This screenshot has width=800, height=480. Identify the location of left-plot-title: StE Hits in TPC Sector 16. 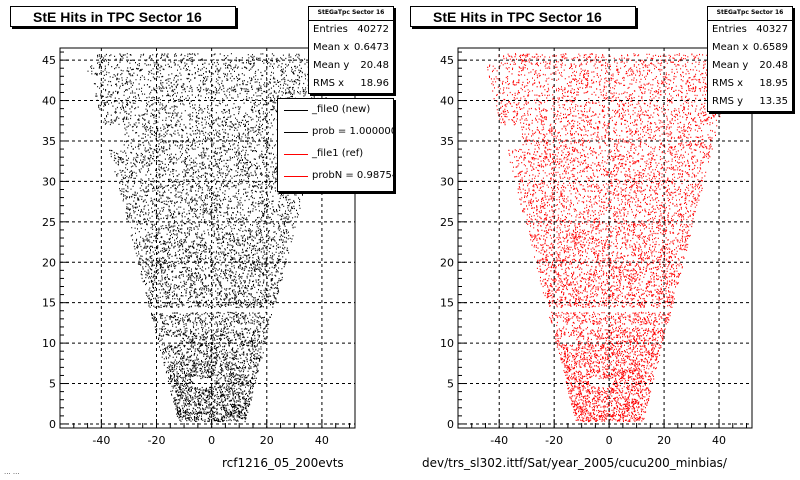
(123, 16).